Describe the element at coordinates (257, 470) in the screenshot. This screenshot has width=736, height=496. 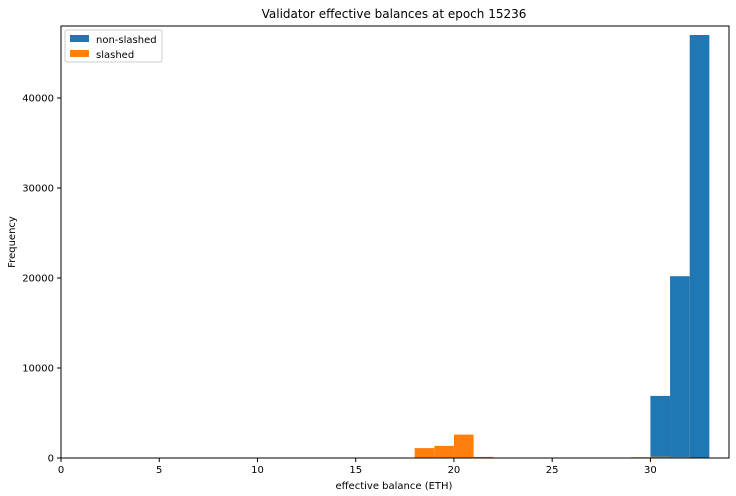
I see `x-tick-label-2: 10` at that location.